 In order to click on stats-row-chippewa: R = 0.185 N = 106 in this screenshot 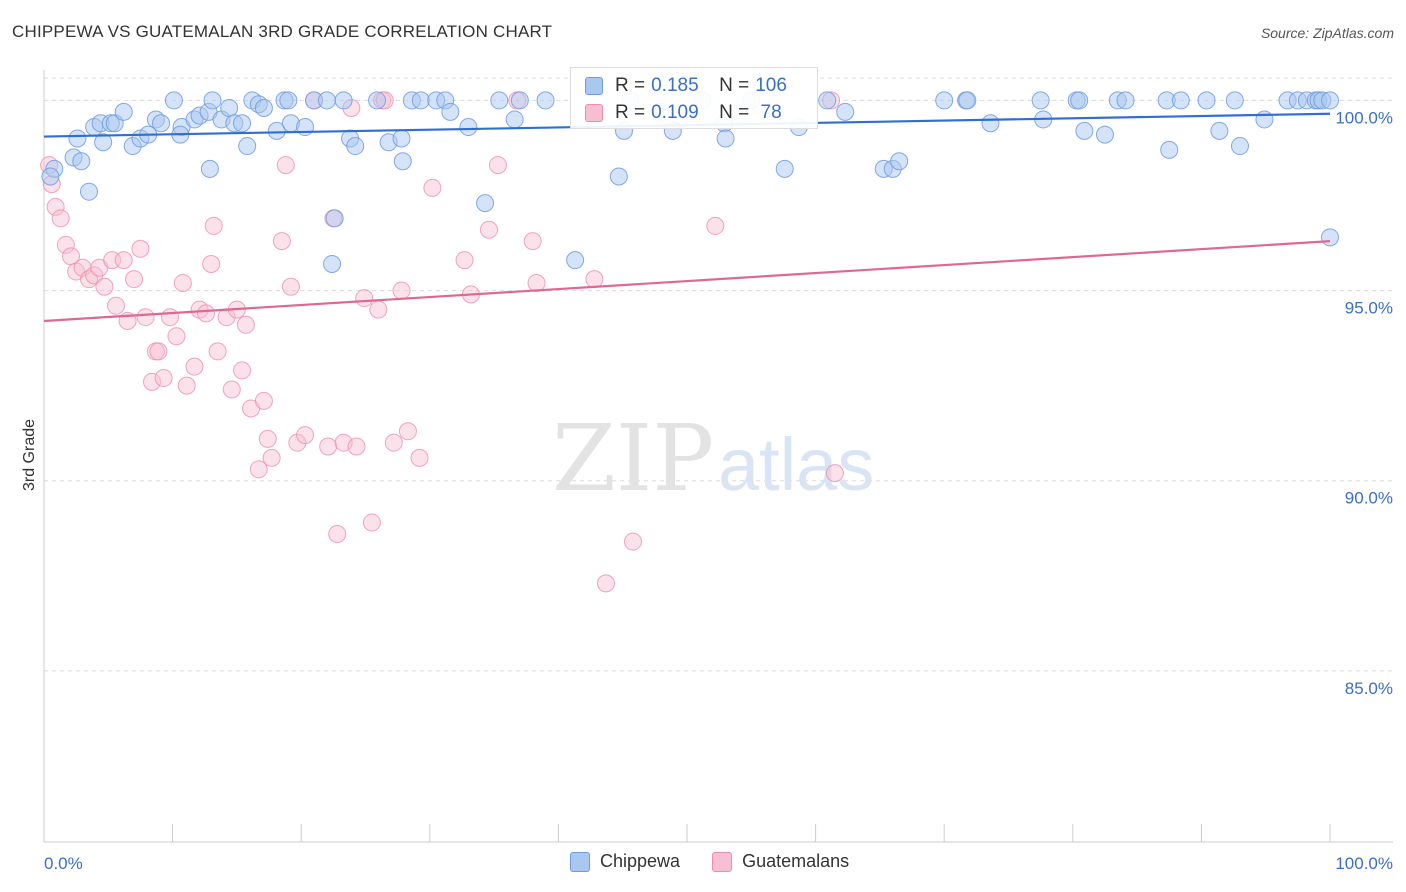, I will do `click(686, 86)`.